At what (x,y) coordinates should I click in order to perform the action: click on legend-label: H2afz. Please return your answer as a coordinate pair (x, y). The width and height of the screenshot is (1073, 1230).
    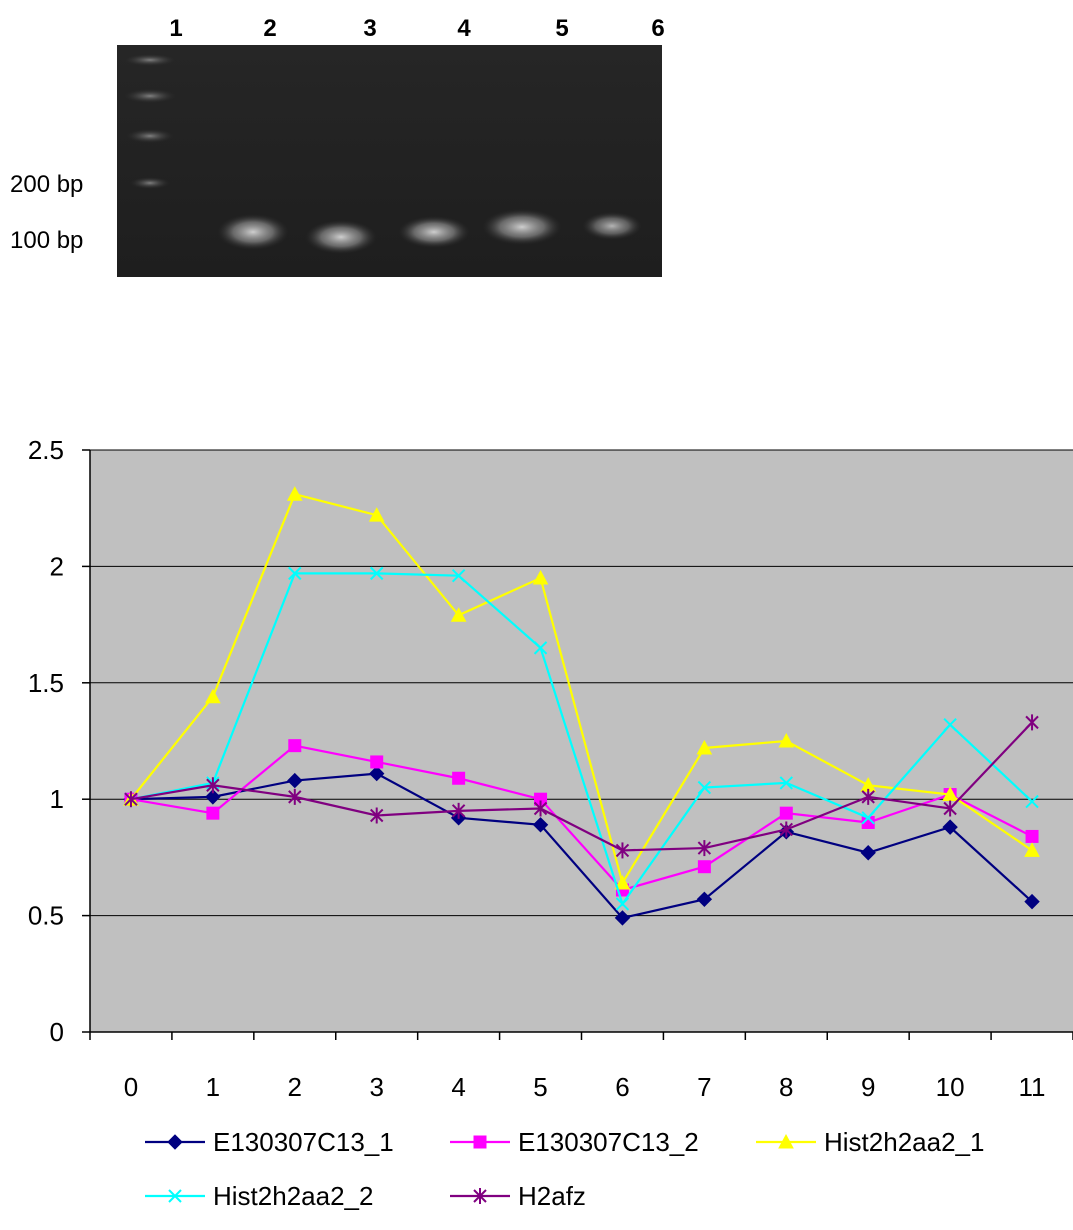
    Looking at the image, I should click on (552, 1196).